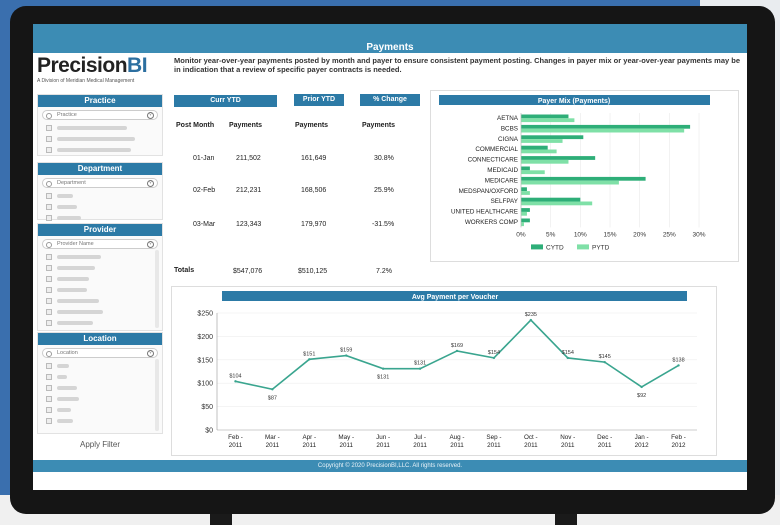  Describe the element at coordinates (314, 190) in the screenshot. I see `kpi-prior: 168,506` at that location.